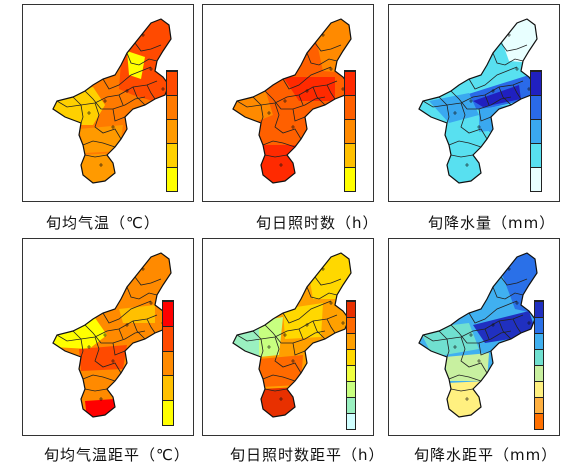  Describe the element at coordinates (478, 335) in the screenshot. I see `precipitation-anomaly-map` at that location.